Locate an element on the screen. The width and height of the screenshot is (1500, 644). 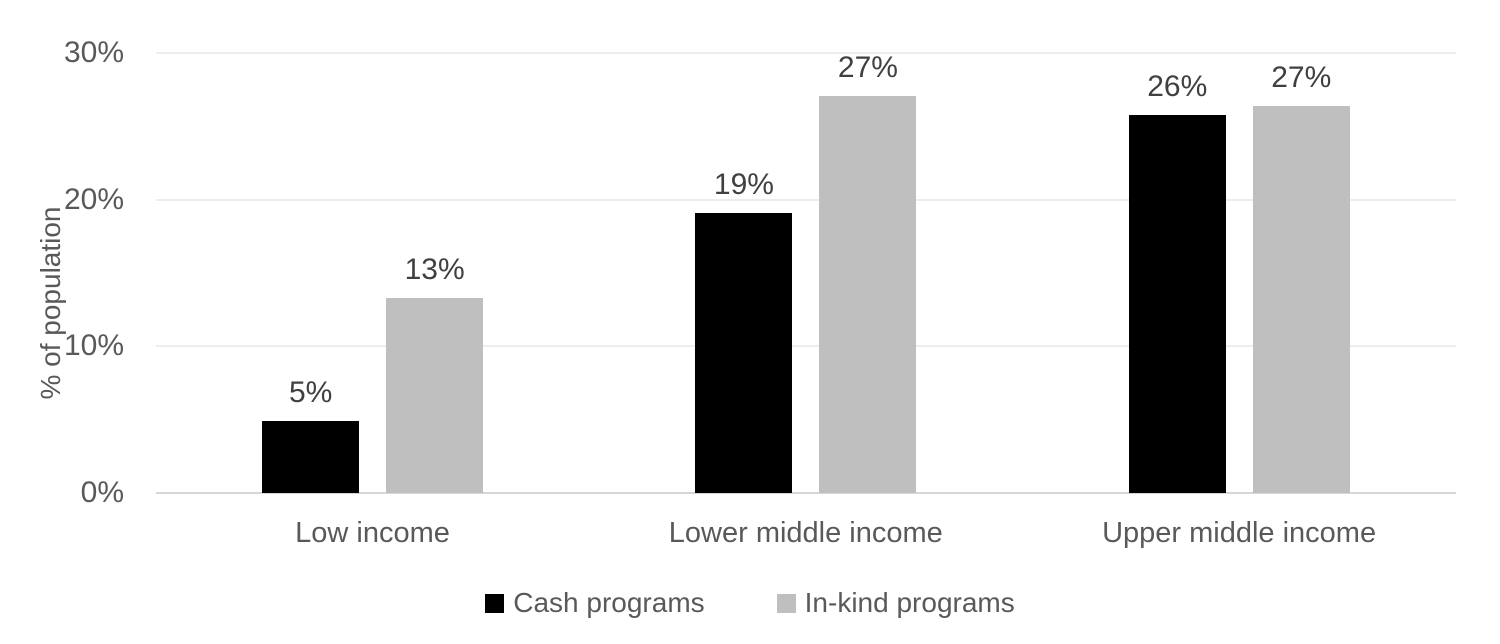
y-tick-label-0: 0% is located at coordinates (102, 492).